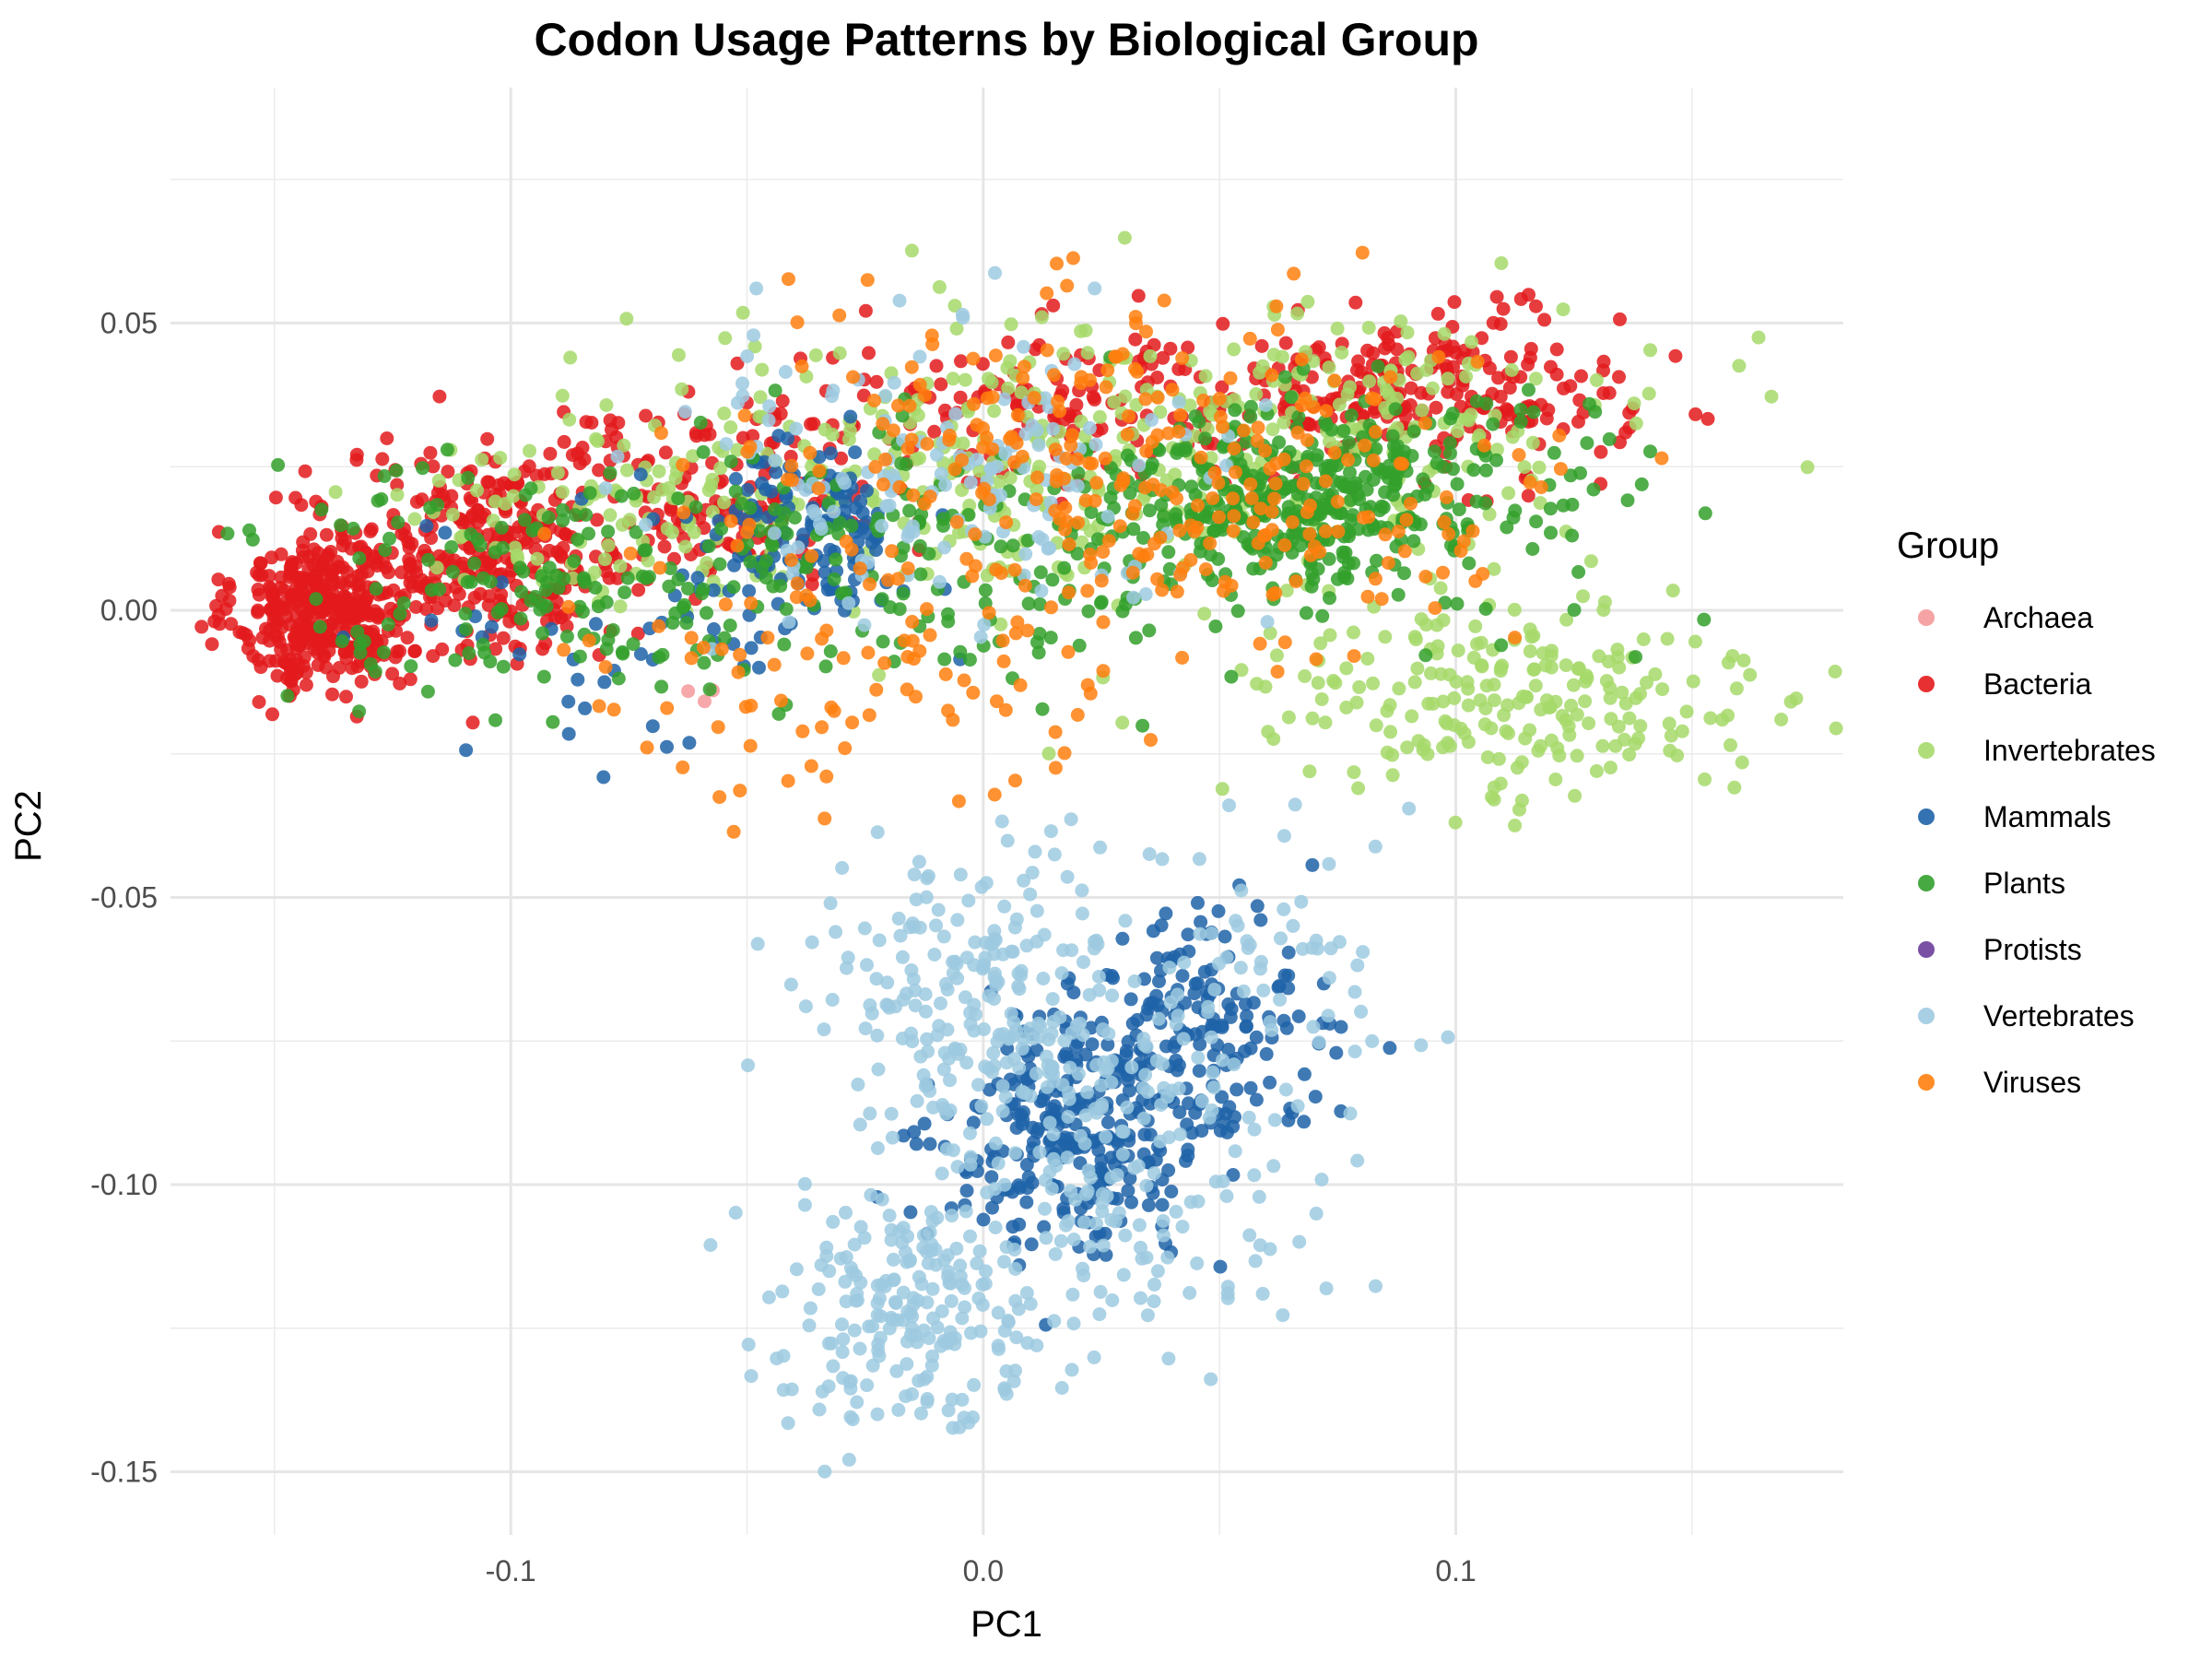 The width and height of the screenshot is (2212, 1664). What do you see at coordinates (2024, 883) in the screenshot?
I see `legend-label-plants: Plants` at bounding box center [2024, 883].